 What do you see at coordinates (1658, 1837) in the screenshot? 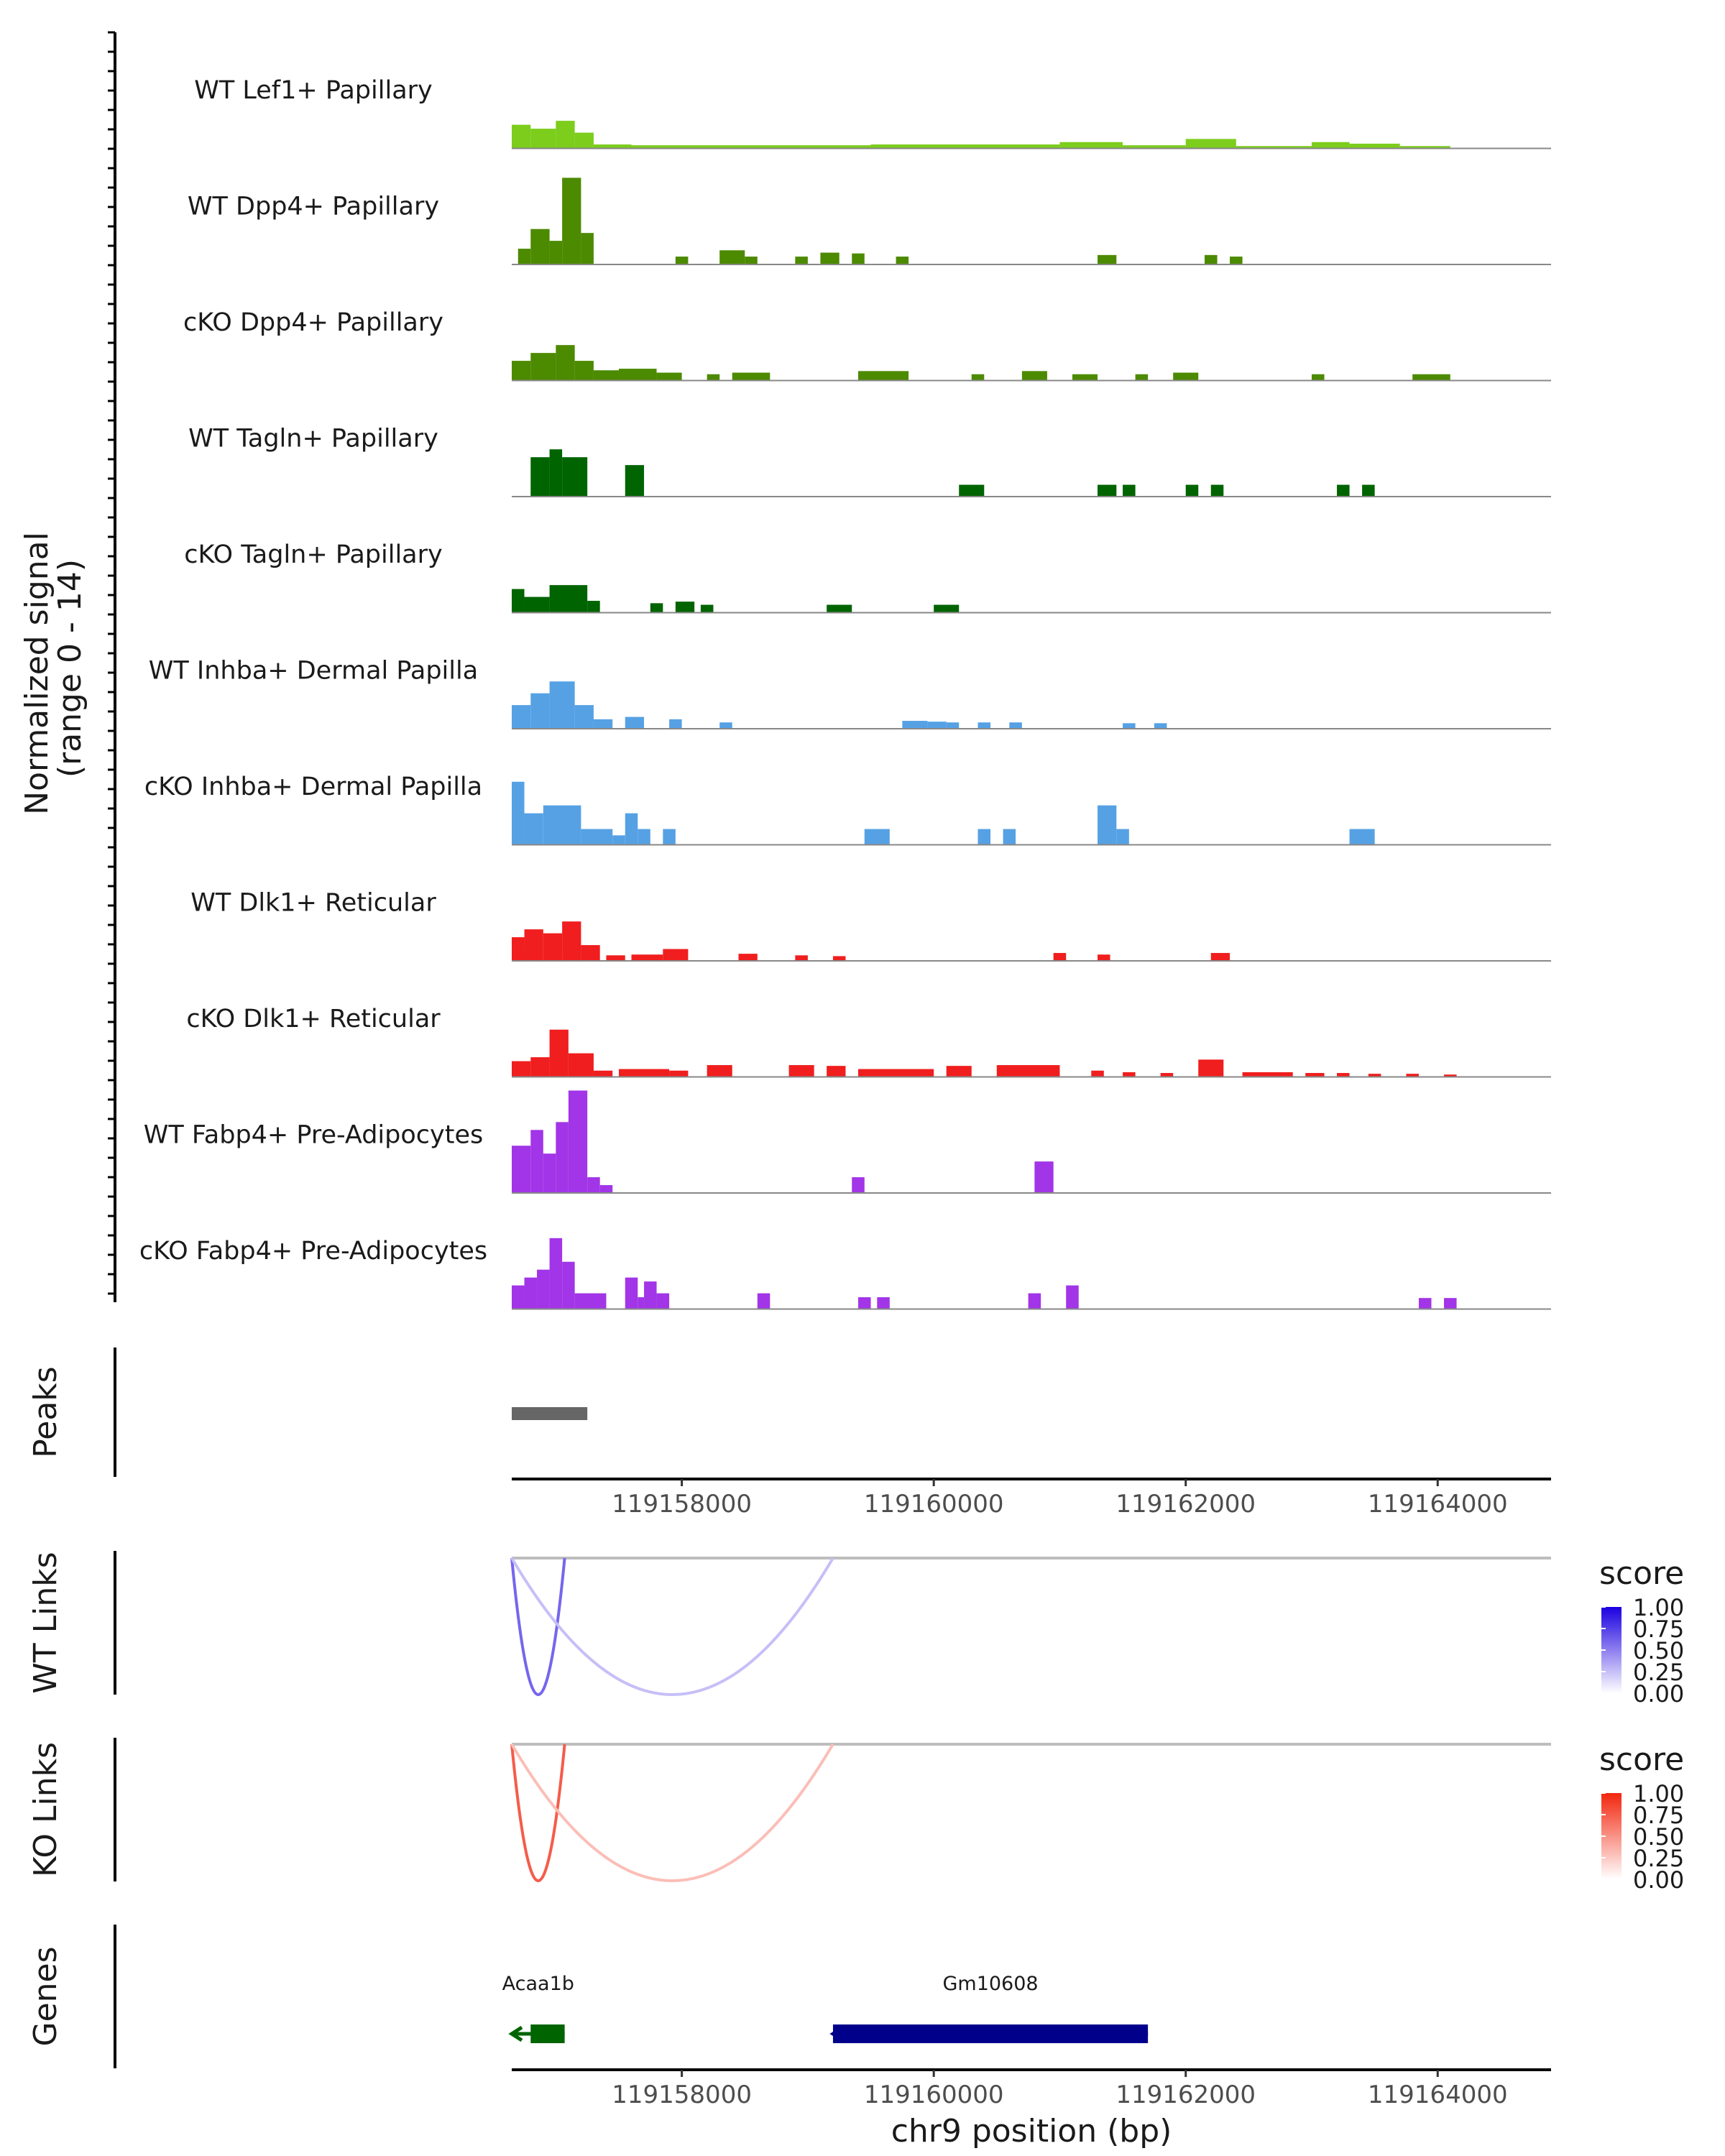
I see `ko-legend-tick-label: 0.50` at bounding box center [1658, 1837].